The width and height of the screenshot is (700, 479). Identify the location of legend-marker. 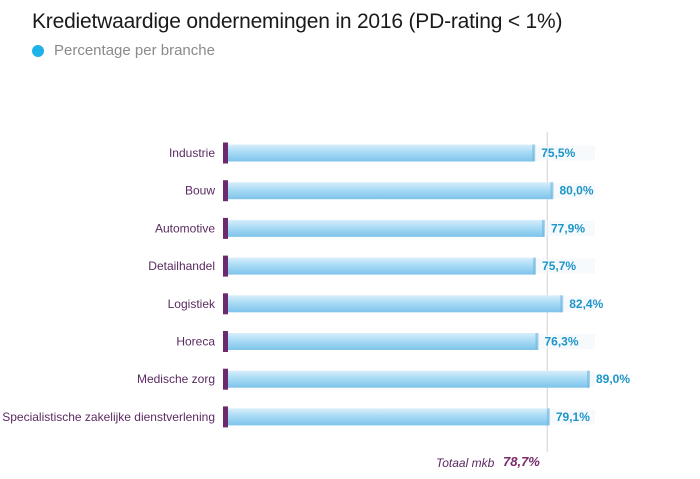
(38, 50).